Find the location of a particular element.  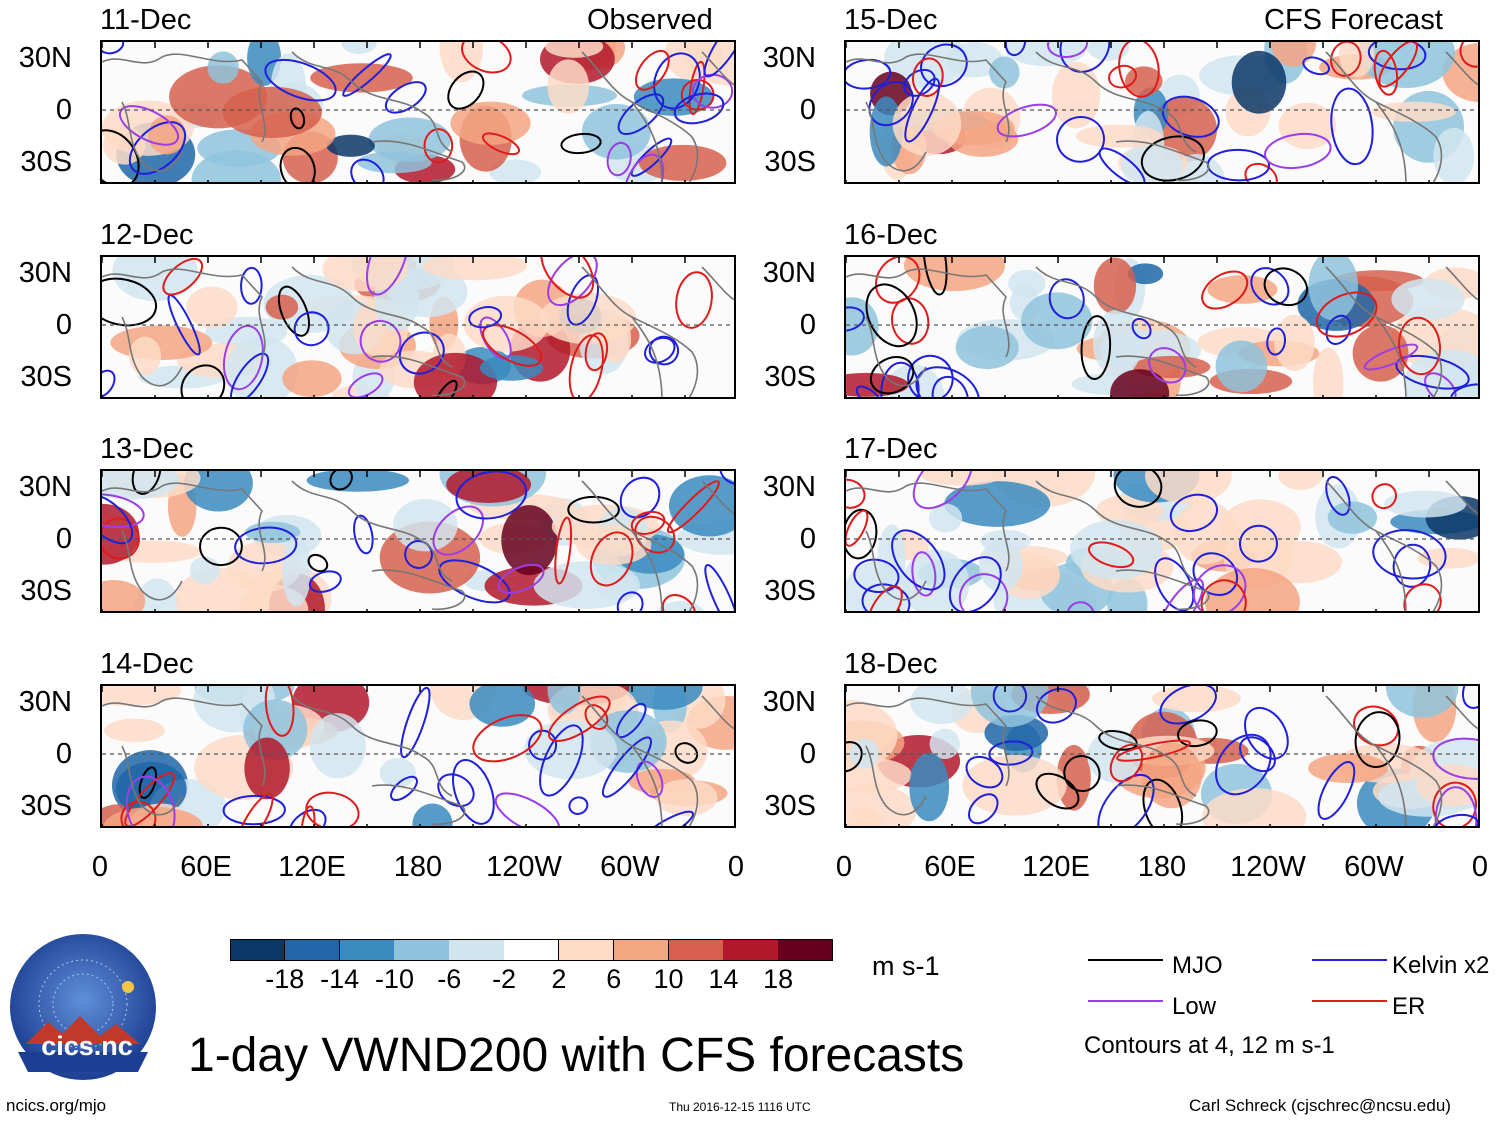

lat-label-right-0-2: 30S is located at coordinates (790, 162).